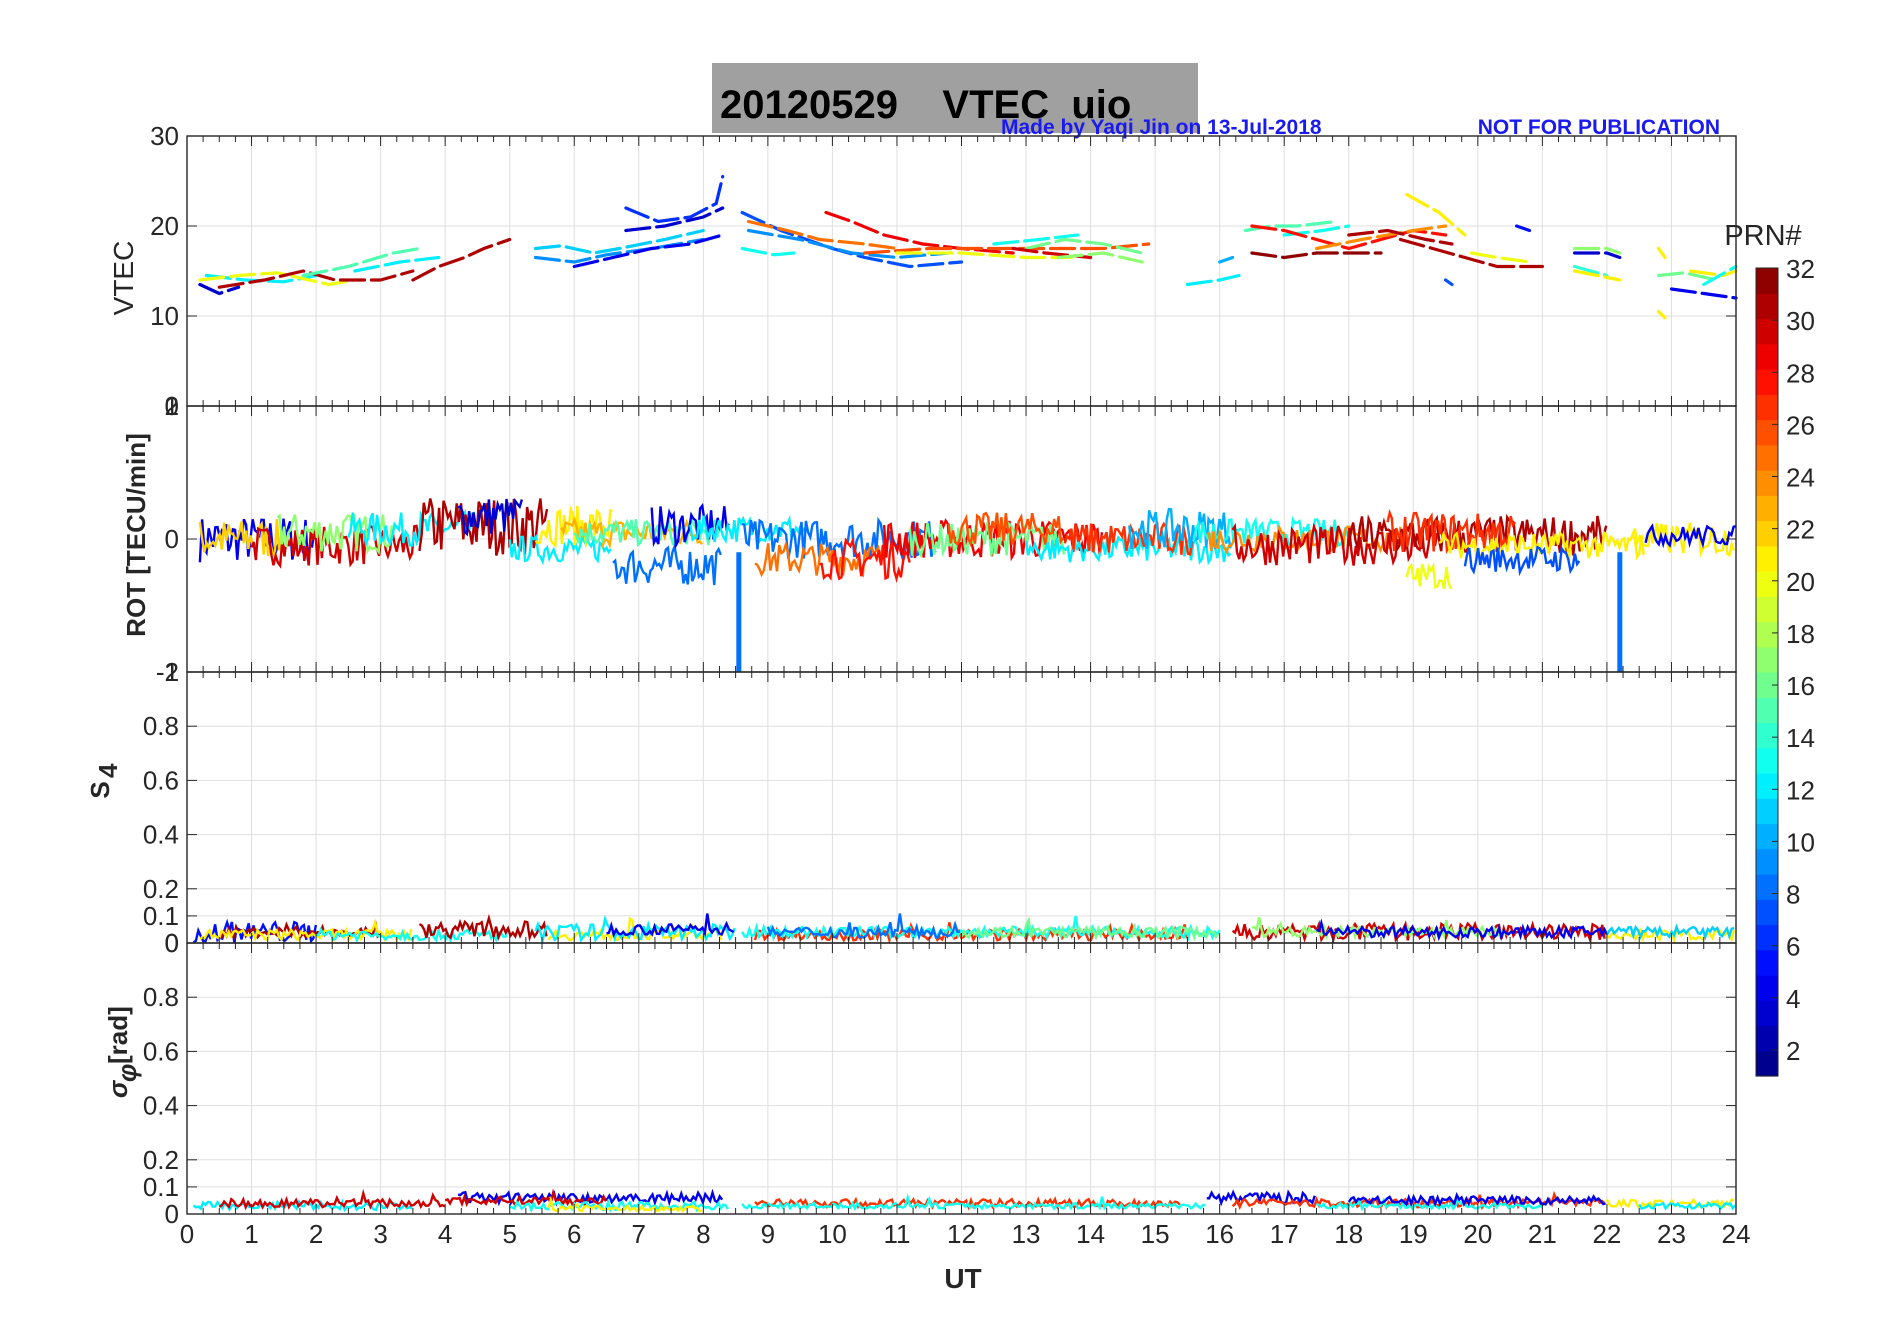 The image size is (1902, 1330). Describe the element at coordinates (1348, 1234) in the screenshot. I see `x-tick-label: 18` at that location.